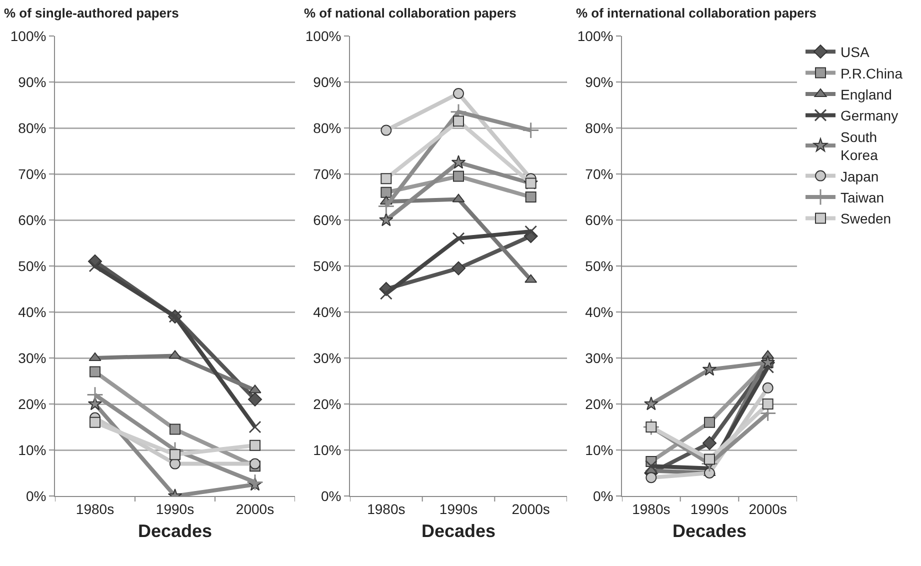 The width and height of the screenshot is (921, 566). Describe the element at coordinates (866, 94) in the screenshot. I see `legend-label: England` at that location.